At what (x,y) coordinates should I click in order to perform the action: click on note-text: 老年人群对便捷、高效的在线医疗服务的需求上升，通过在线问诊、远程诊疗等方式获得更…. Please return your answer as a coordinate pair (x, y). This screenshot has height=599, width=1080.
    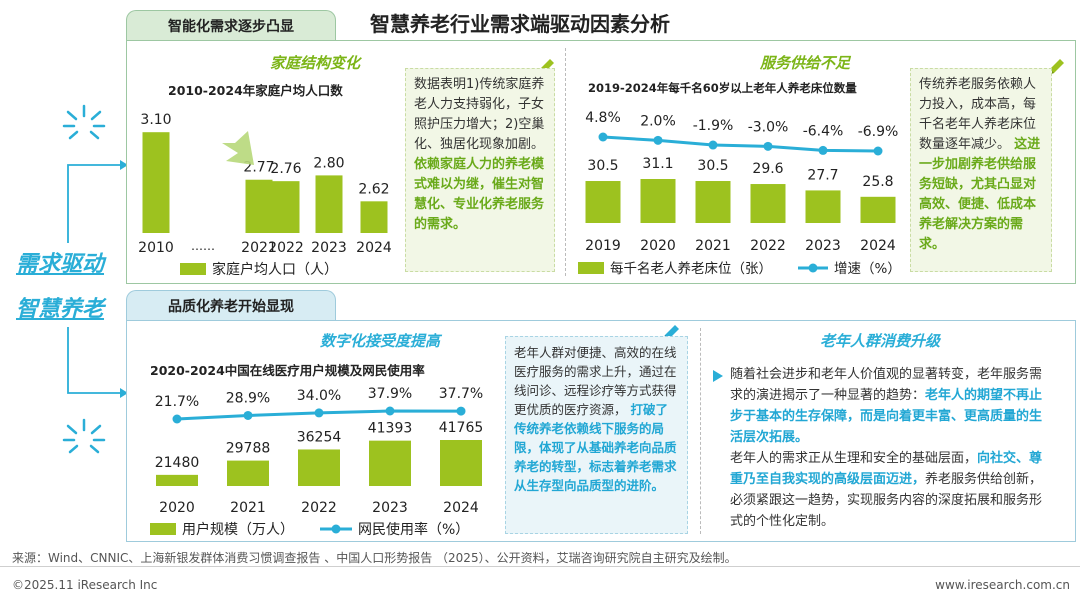
    Looking at the image, I should click on (595, 381).